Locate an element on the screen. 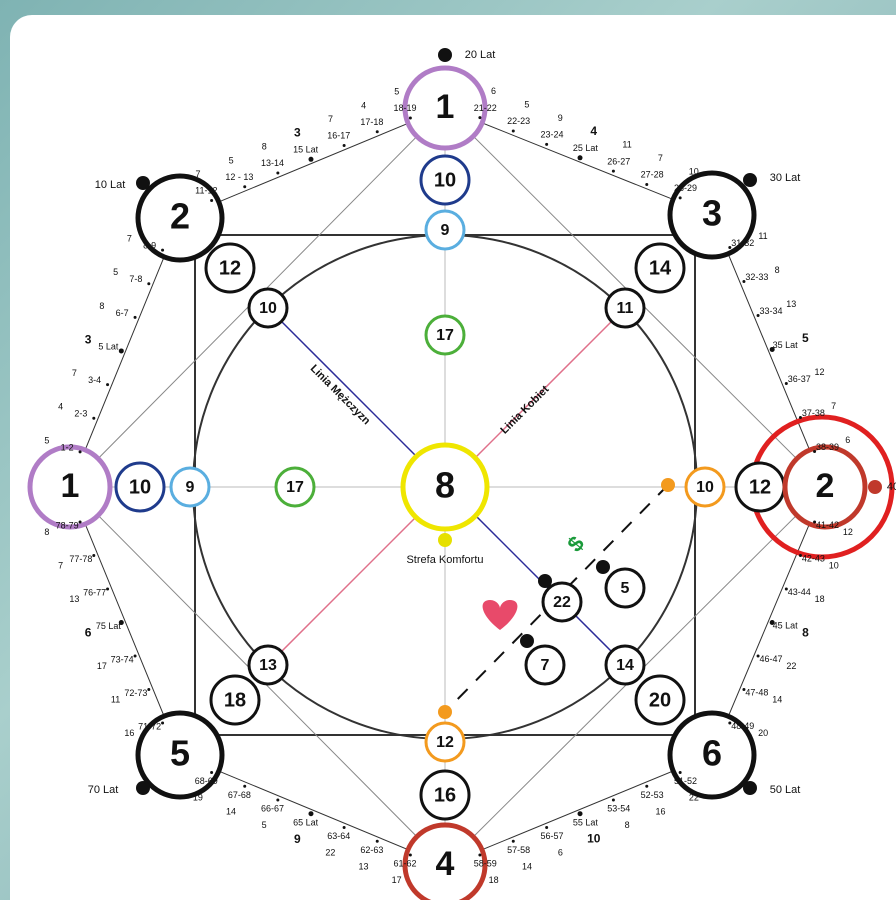  age-range: 73-74 is located at coordinates (122, 659).